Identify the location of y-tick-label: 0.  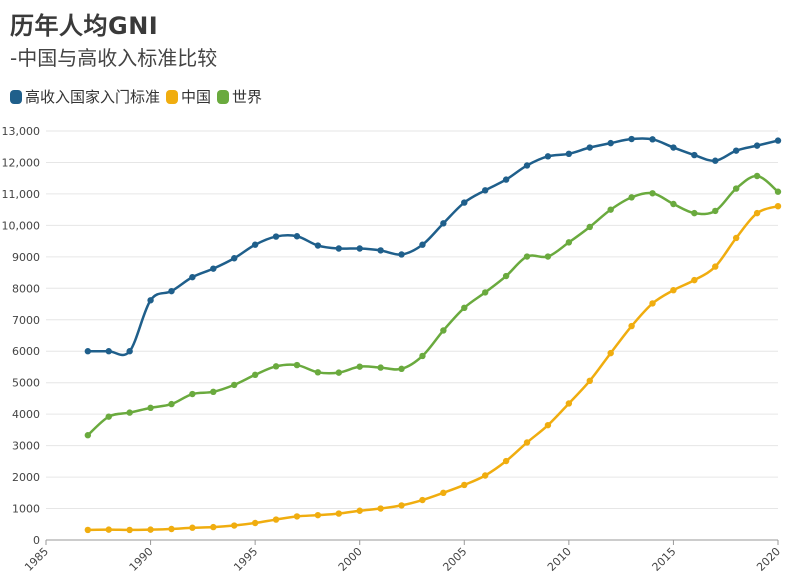
(36, 540).